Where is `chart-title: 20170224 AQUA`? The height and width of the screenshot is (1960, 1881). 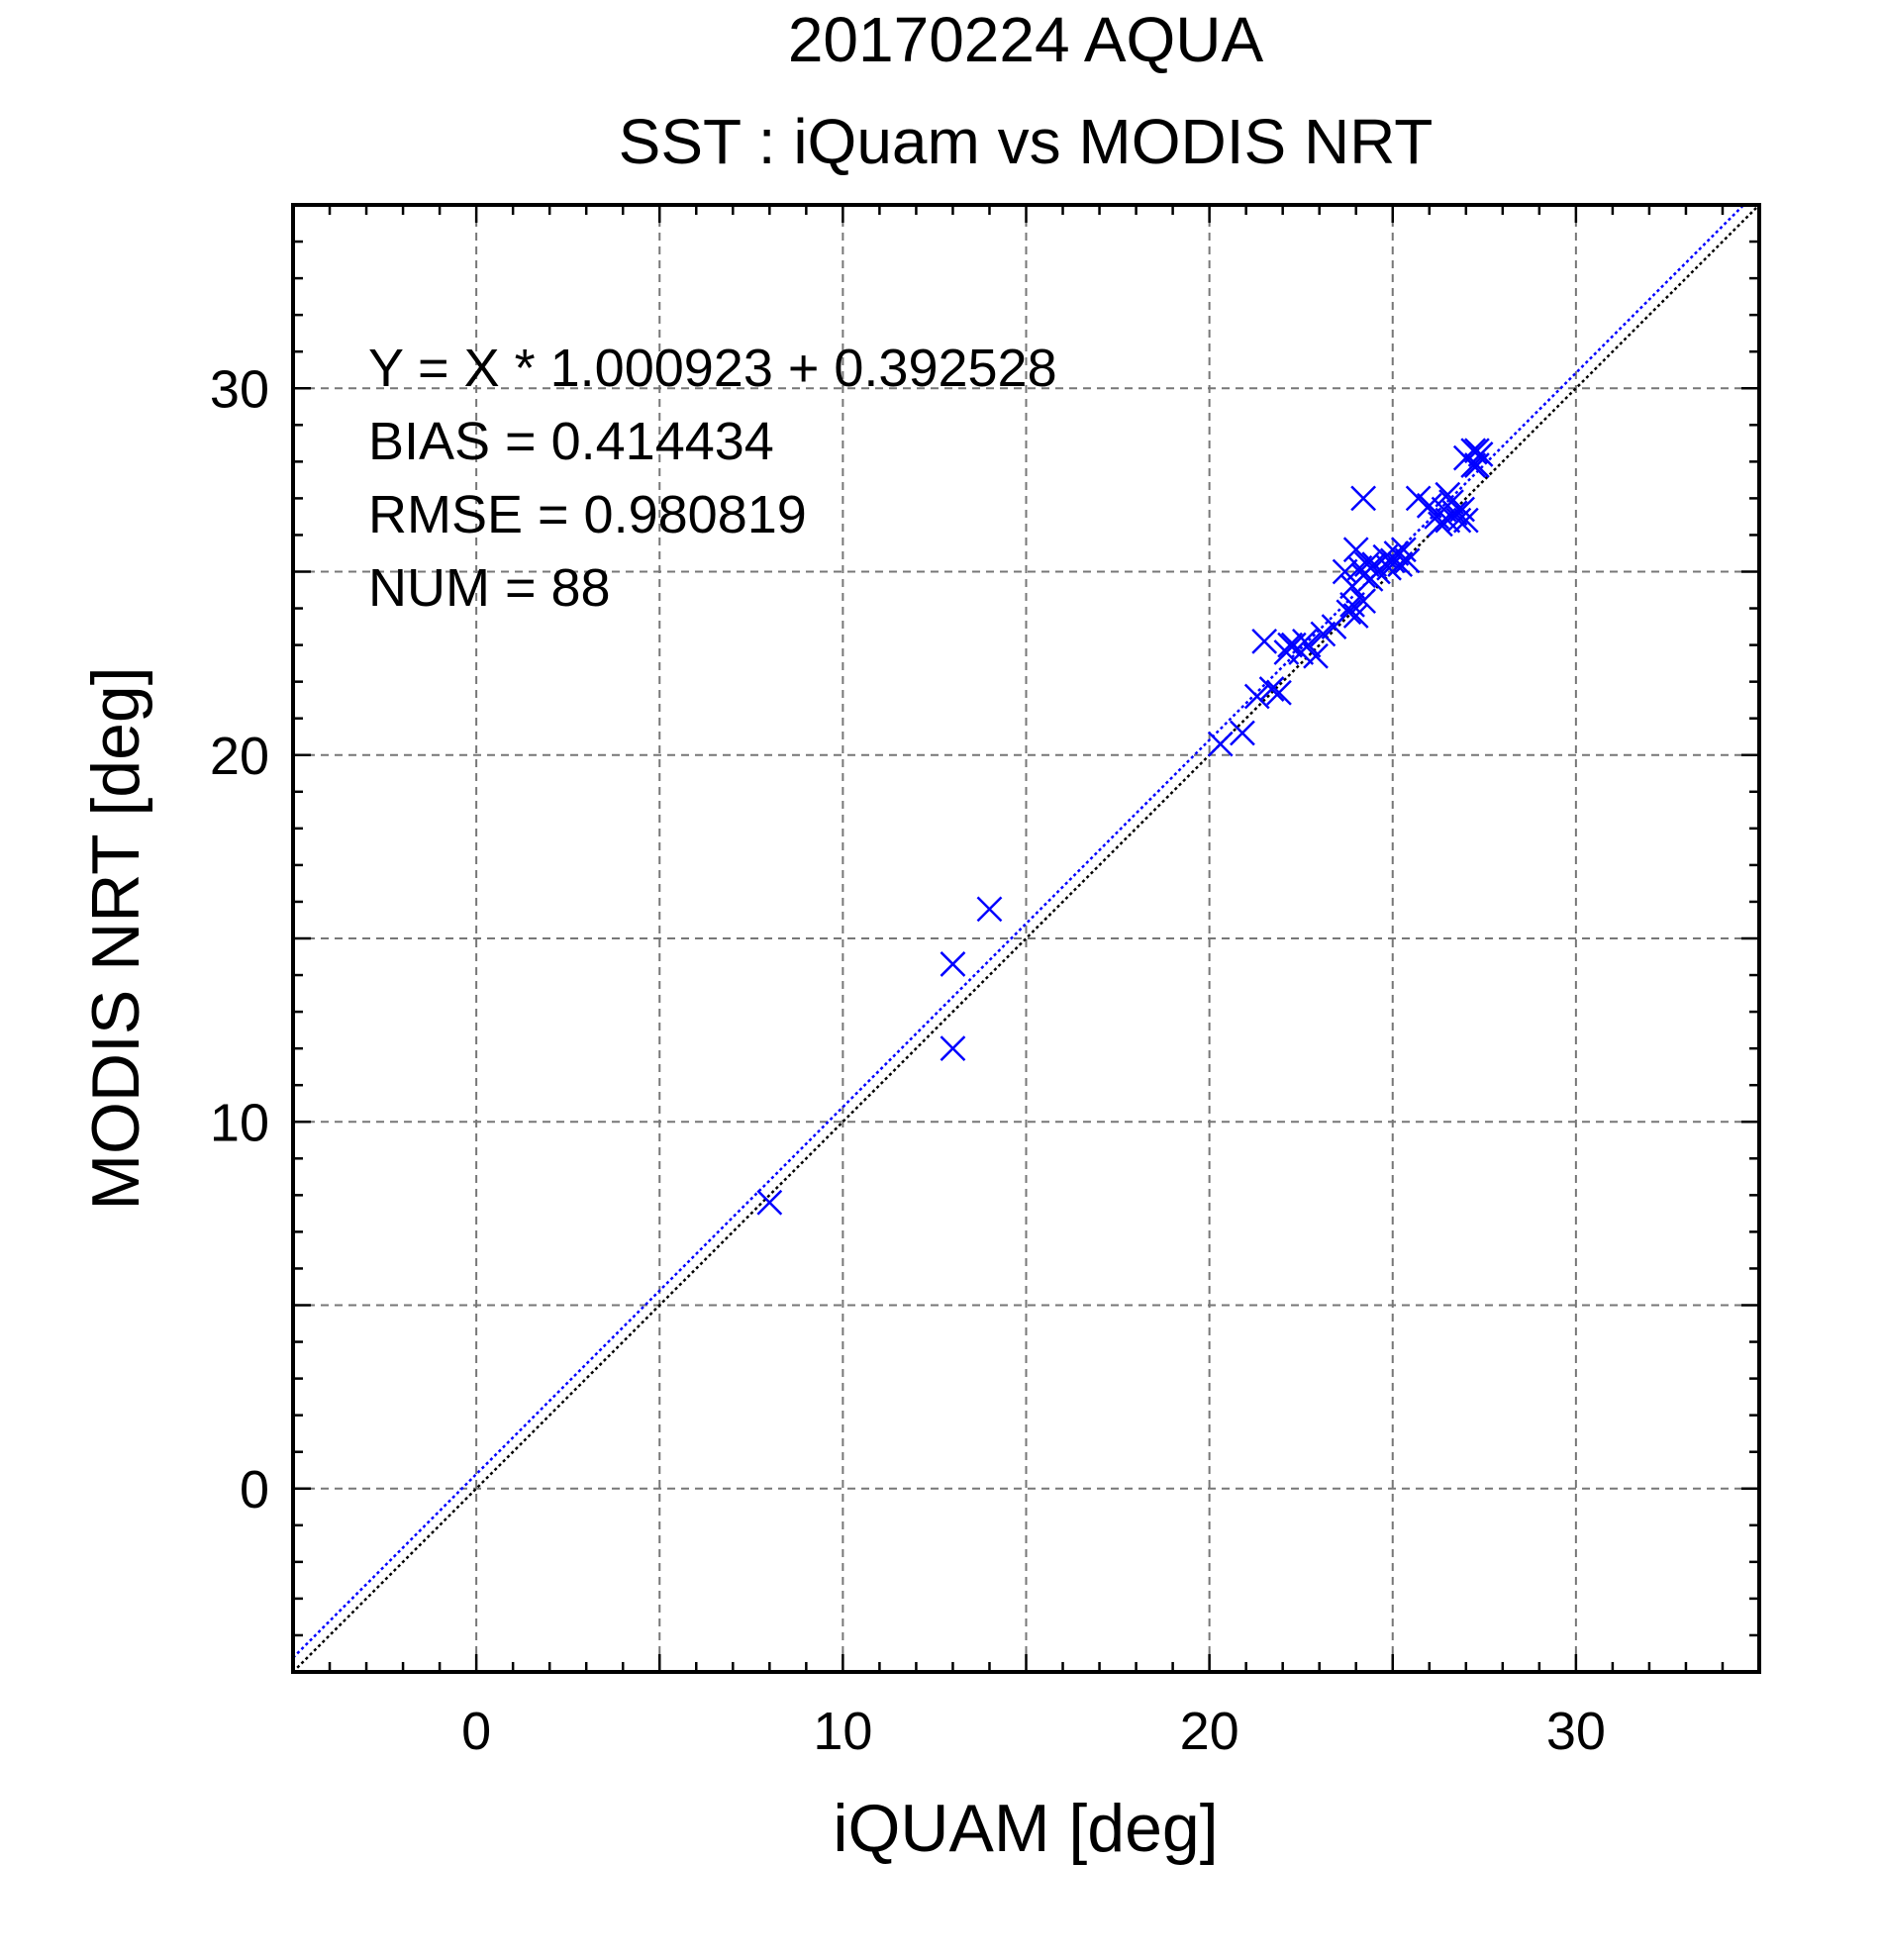 chart-title: 20170224 AQUA is located at coordinates (1026, 39).